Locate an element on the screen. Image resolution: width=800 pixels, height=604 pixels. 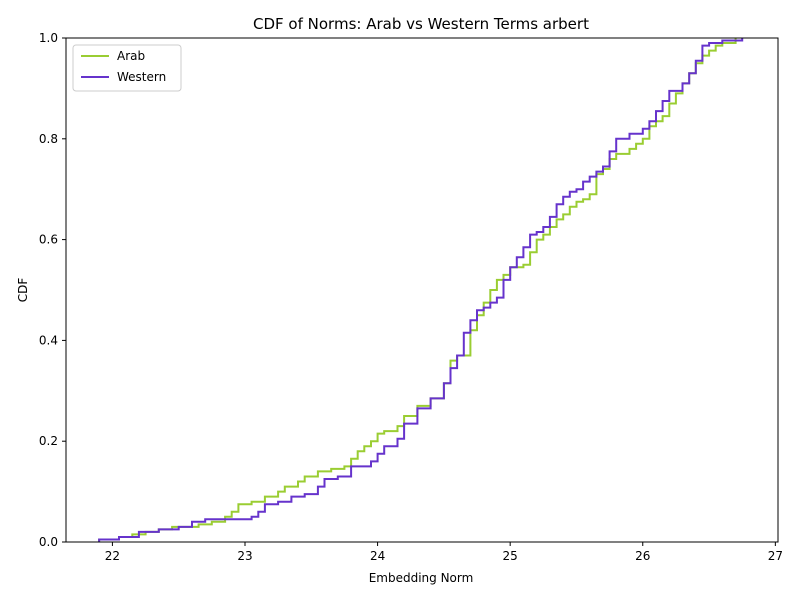
y-tick-label: 0.4 is located at coordinates (48, 340).